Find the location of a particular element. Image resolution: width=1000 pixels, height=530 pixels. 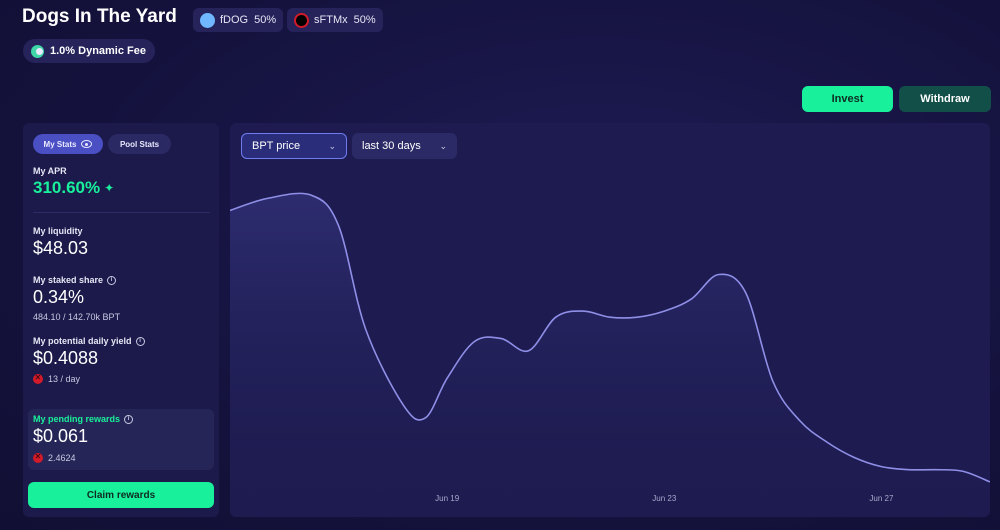

metric-select-value: BPT price is located at coordinates (276, 146).